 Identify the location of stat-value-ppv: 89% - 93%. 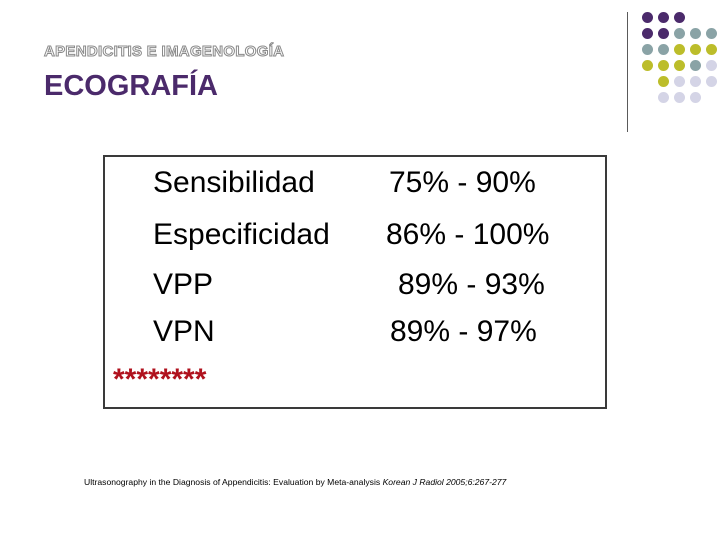
(471, 284).